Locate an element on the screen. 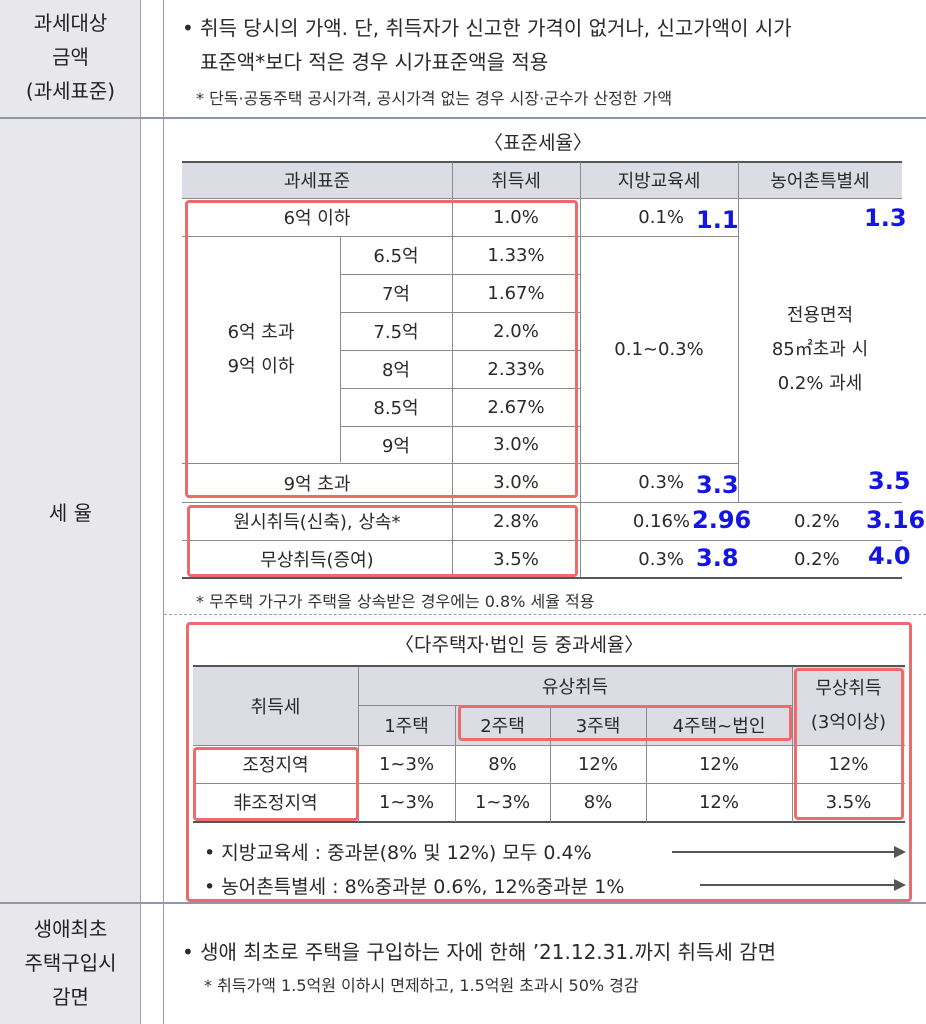 The image size is (926, 1024). content-rail is located at coordinates (163, 512).